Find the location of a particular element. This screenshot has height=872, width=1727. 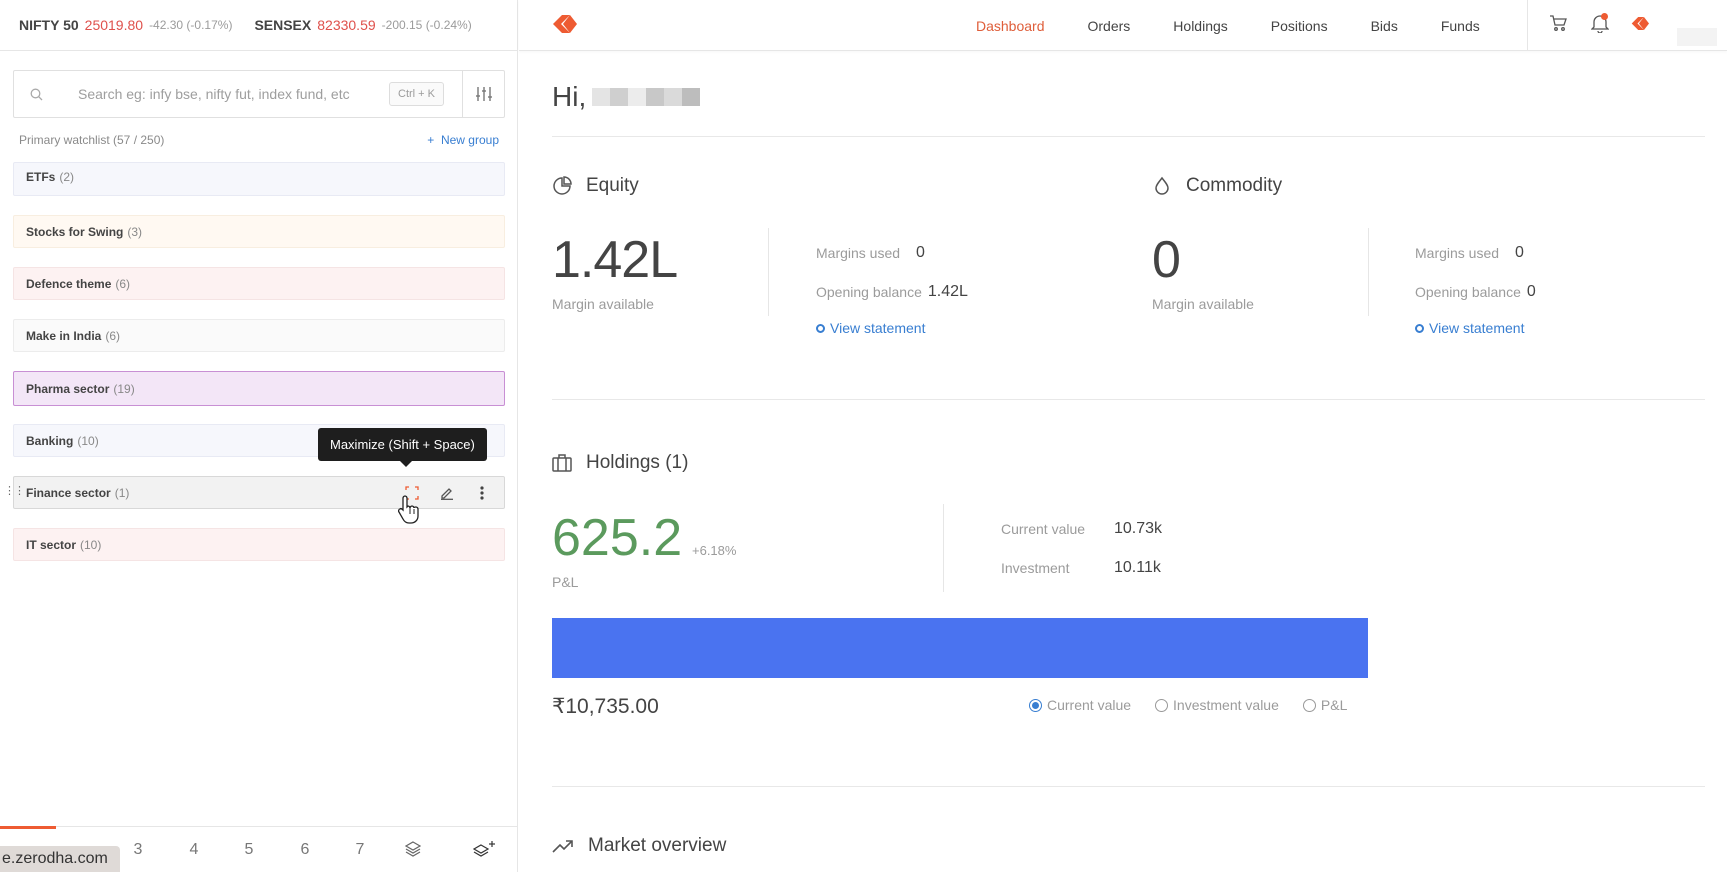

radio-pnl: P&L is located at coordinates (1325, 705).